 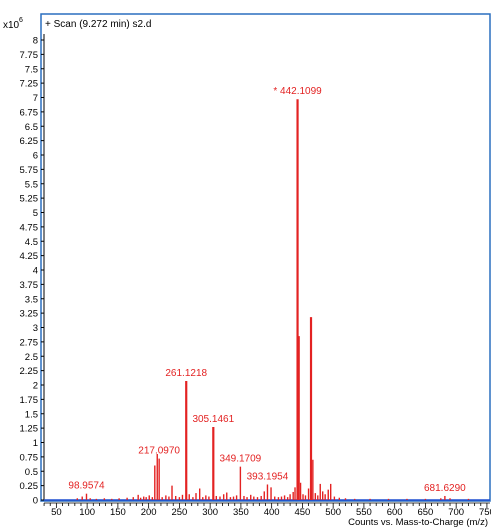 I want to click on peak-label: 393.1954, so click(x=268, y=476).